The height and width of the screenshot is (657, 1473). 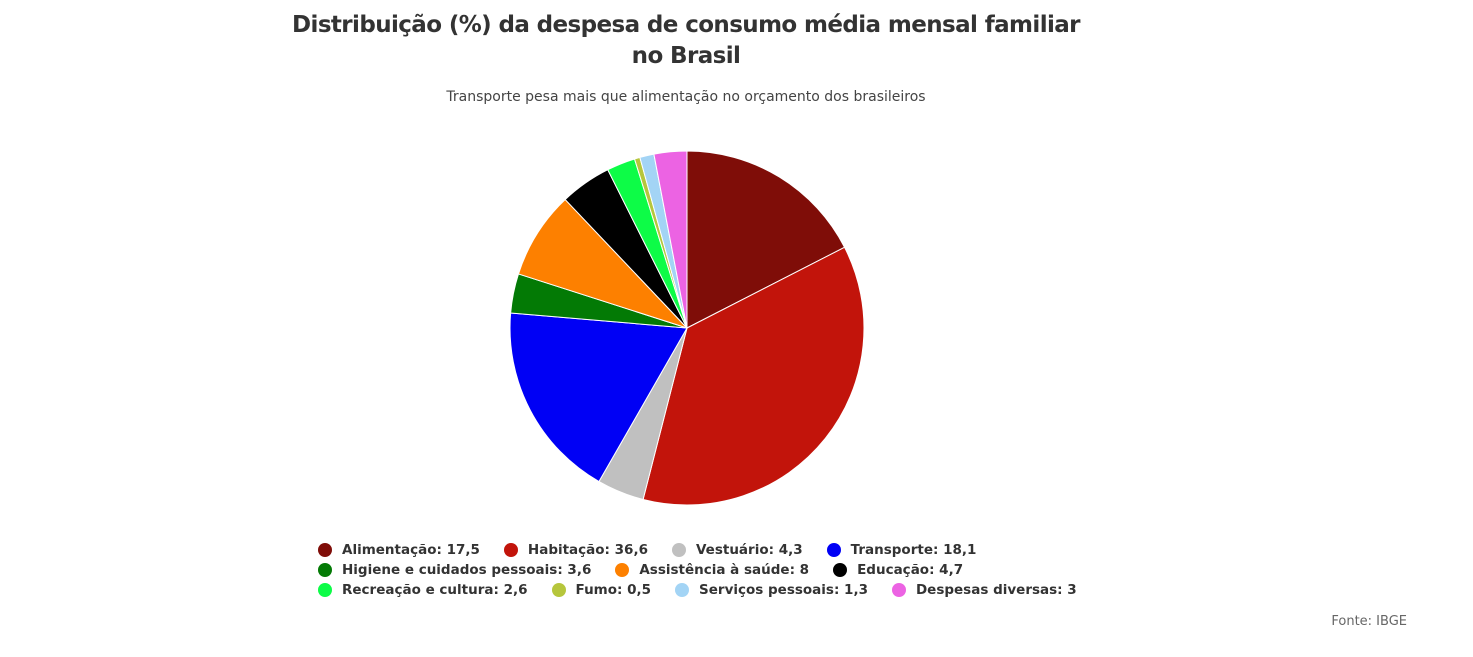 I want to click on legend-label: Vestuário: 4,3, so click(x=749, y=550).